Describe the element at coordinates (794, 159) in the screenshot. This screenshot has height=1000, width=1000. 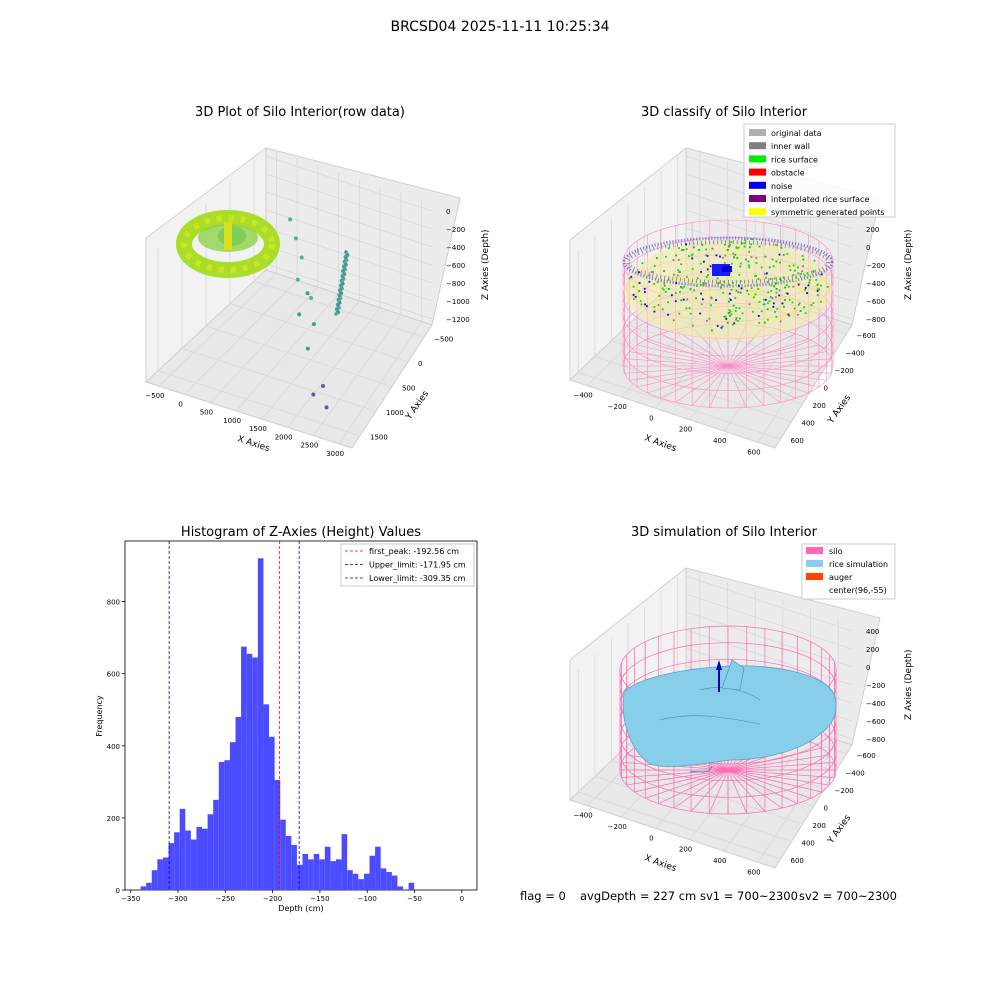
I see `legend-label: rice surface` at that location.